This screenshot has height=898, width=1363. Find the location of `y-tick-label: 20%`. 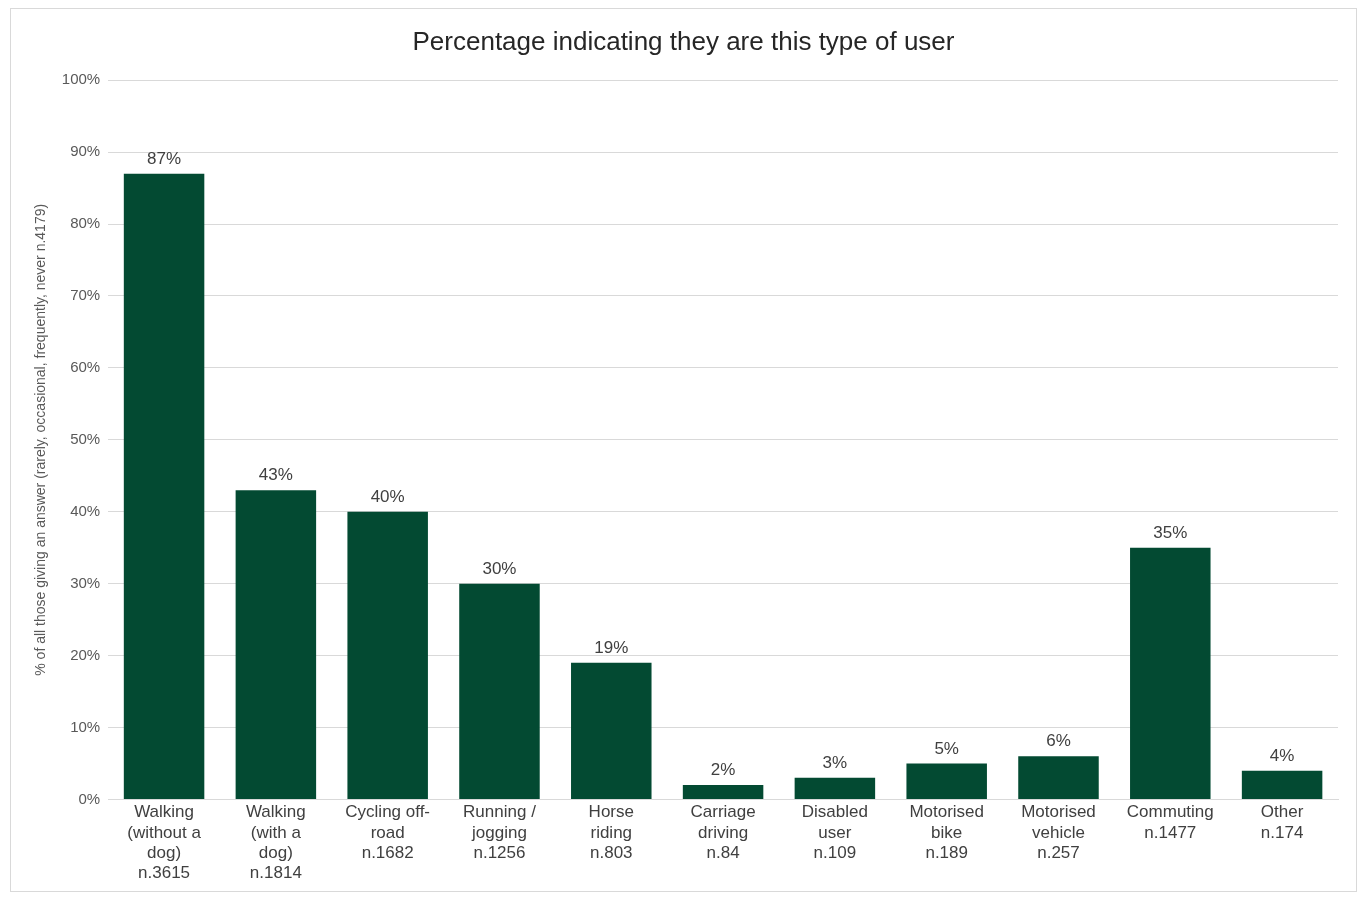

y-tick-label: 20% is located at coordinates (85, 654).